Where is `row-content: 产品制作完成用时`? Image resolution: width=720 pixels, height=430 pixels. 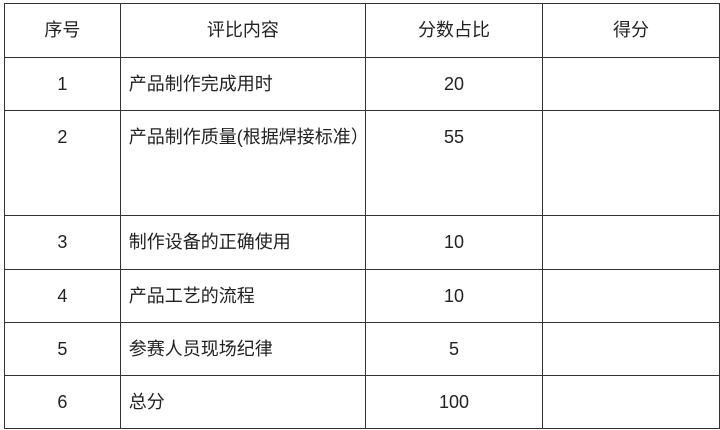 row-content: 产品制作完成用时 is located at coordinates (200, 84).